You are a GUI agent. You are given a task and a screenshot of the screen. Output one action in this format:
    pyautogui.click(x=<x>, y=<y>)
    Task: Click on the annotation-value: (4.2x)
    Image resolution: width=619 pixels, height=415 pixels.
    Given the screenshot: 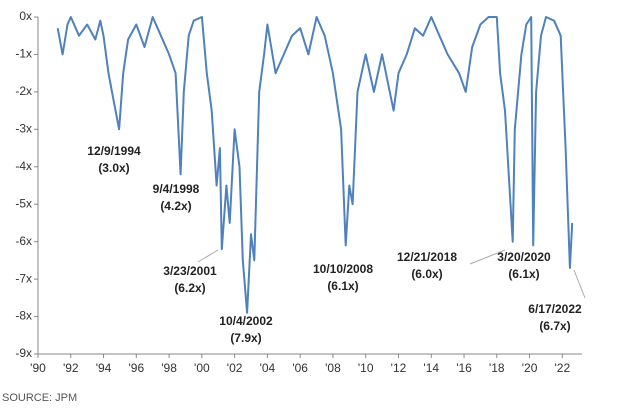 What is the action you would take?
    pyautogui.click(x=175, y=206)
    